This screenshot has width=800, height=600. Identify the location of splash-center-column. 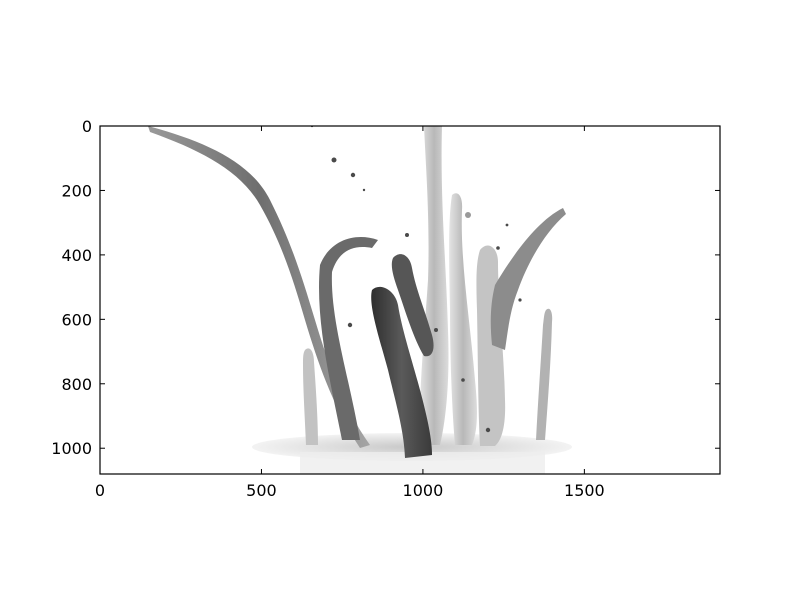
(434, 285).